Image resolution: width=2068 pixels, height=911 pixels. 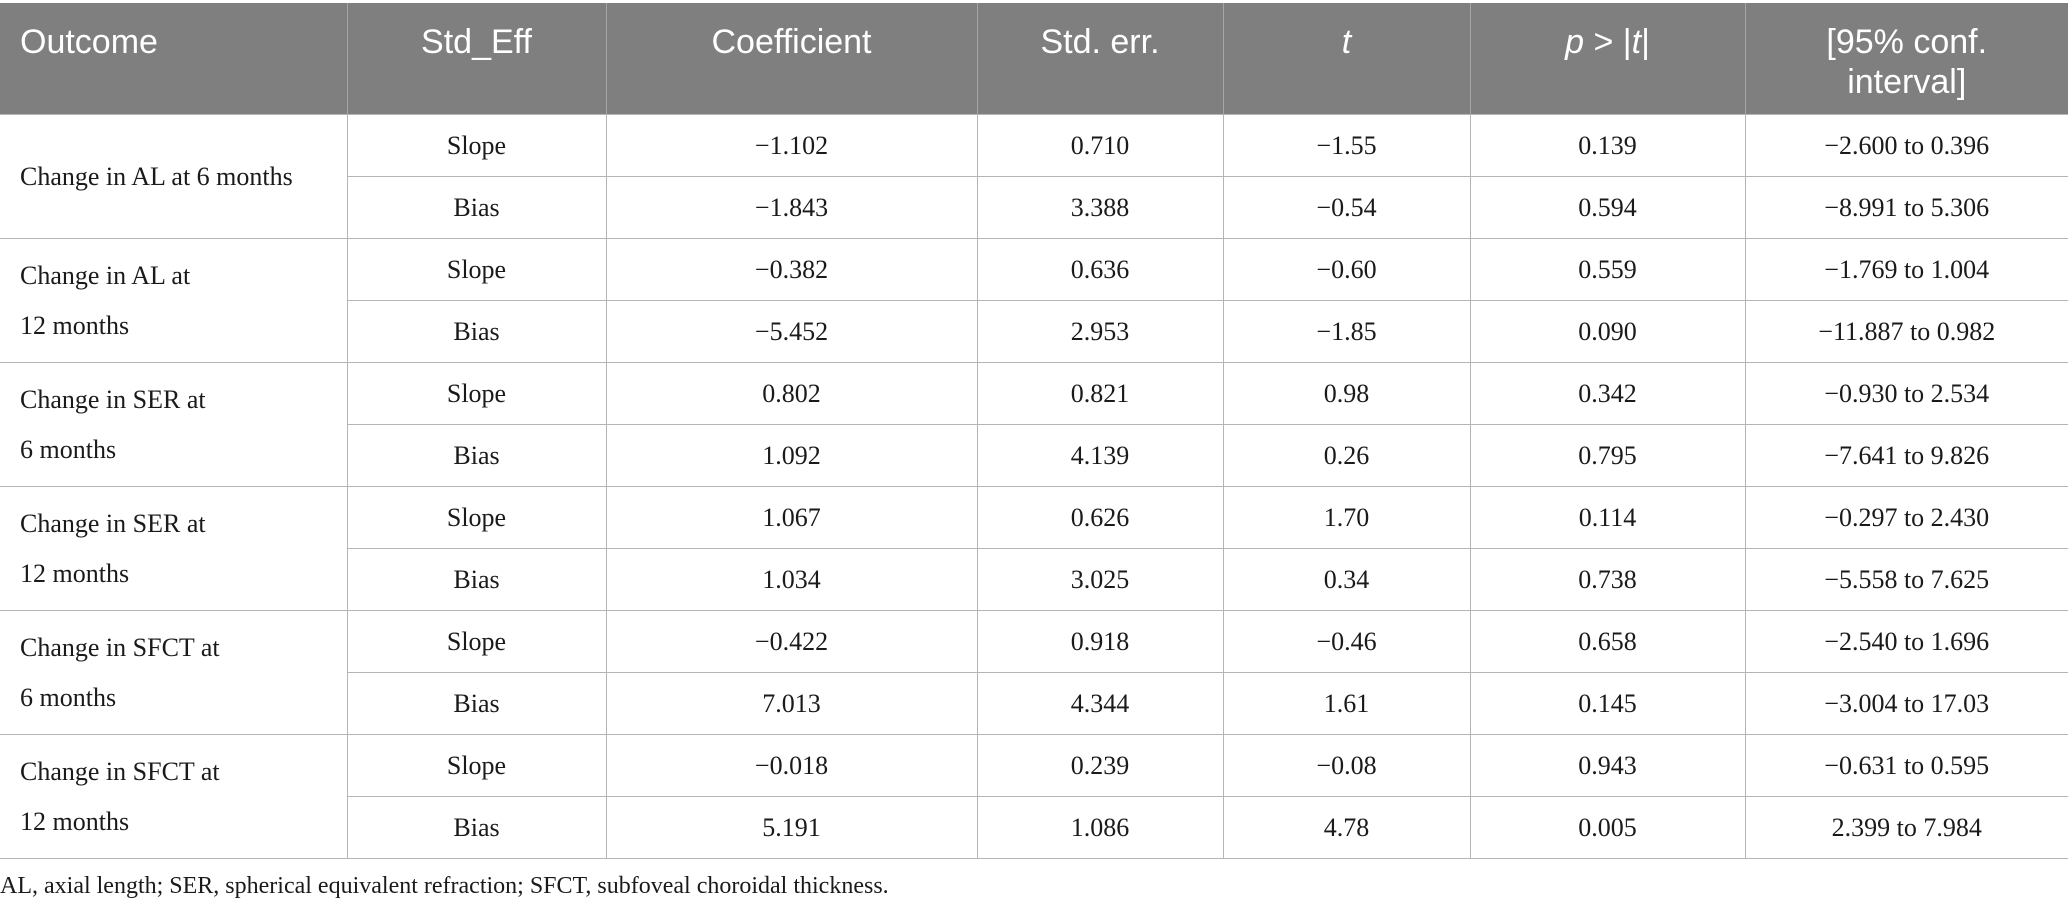 I want to click on coefficient-cell: −0.422, so click(x=791, y=641).